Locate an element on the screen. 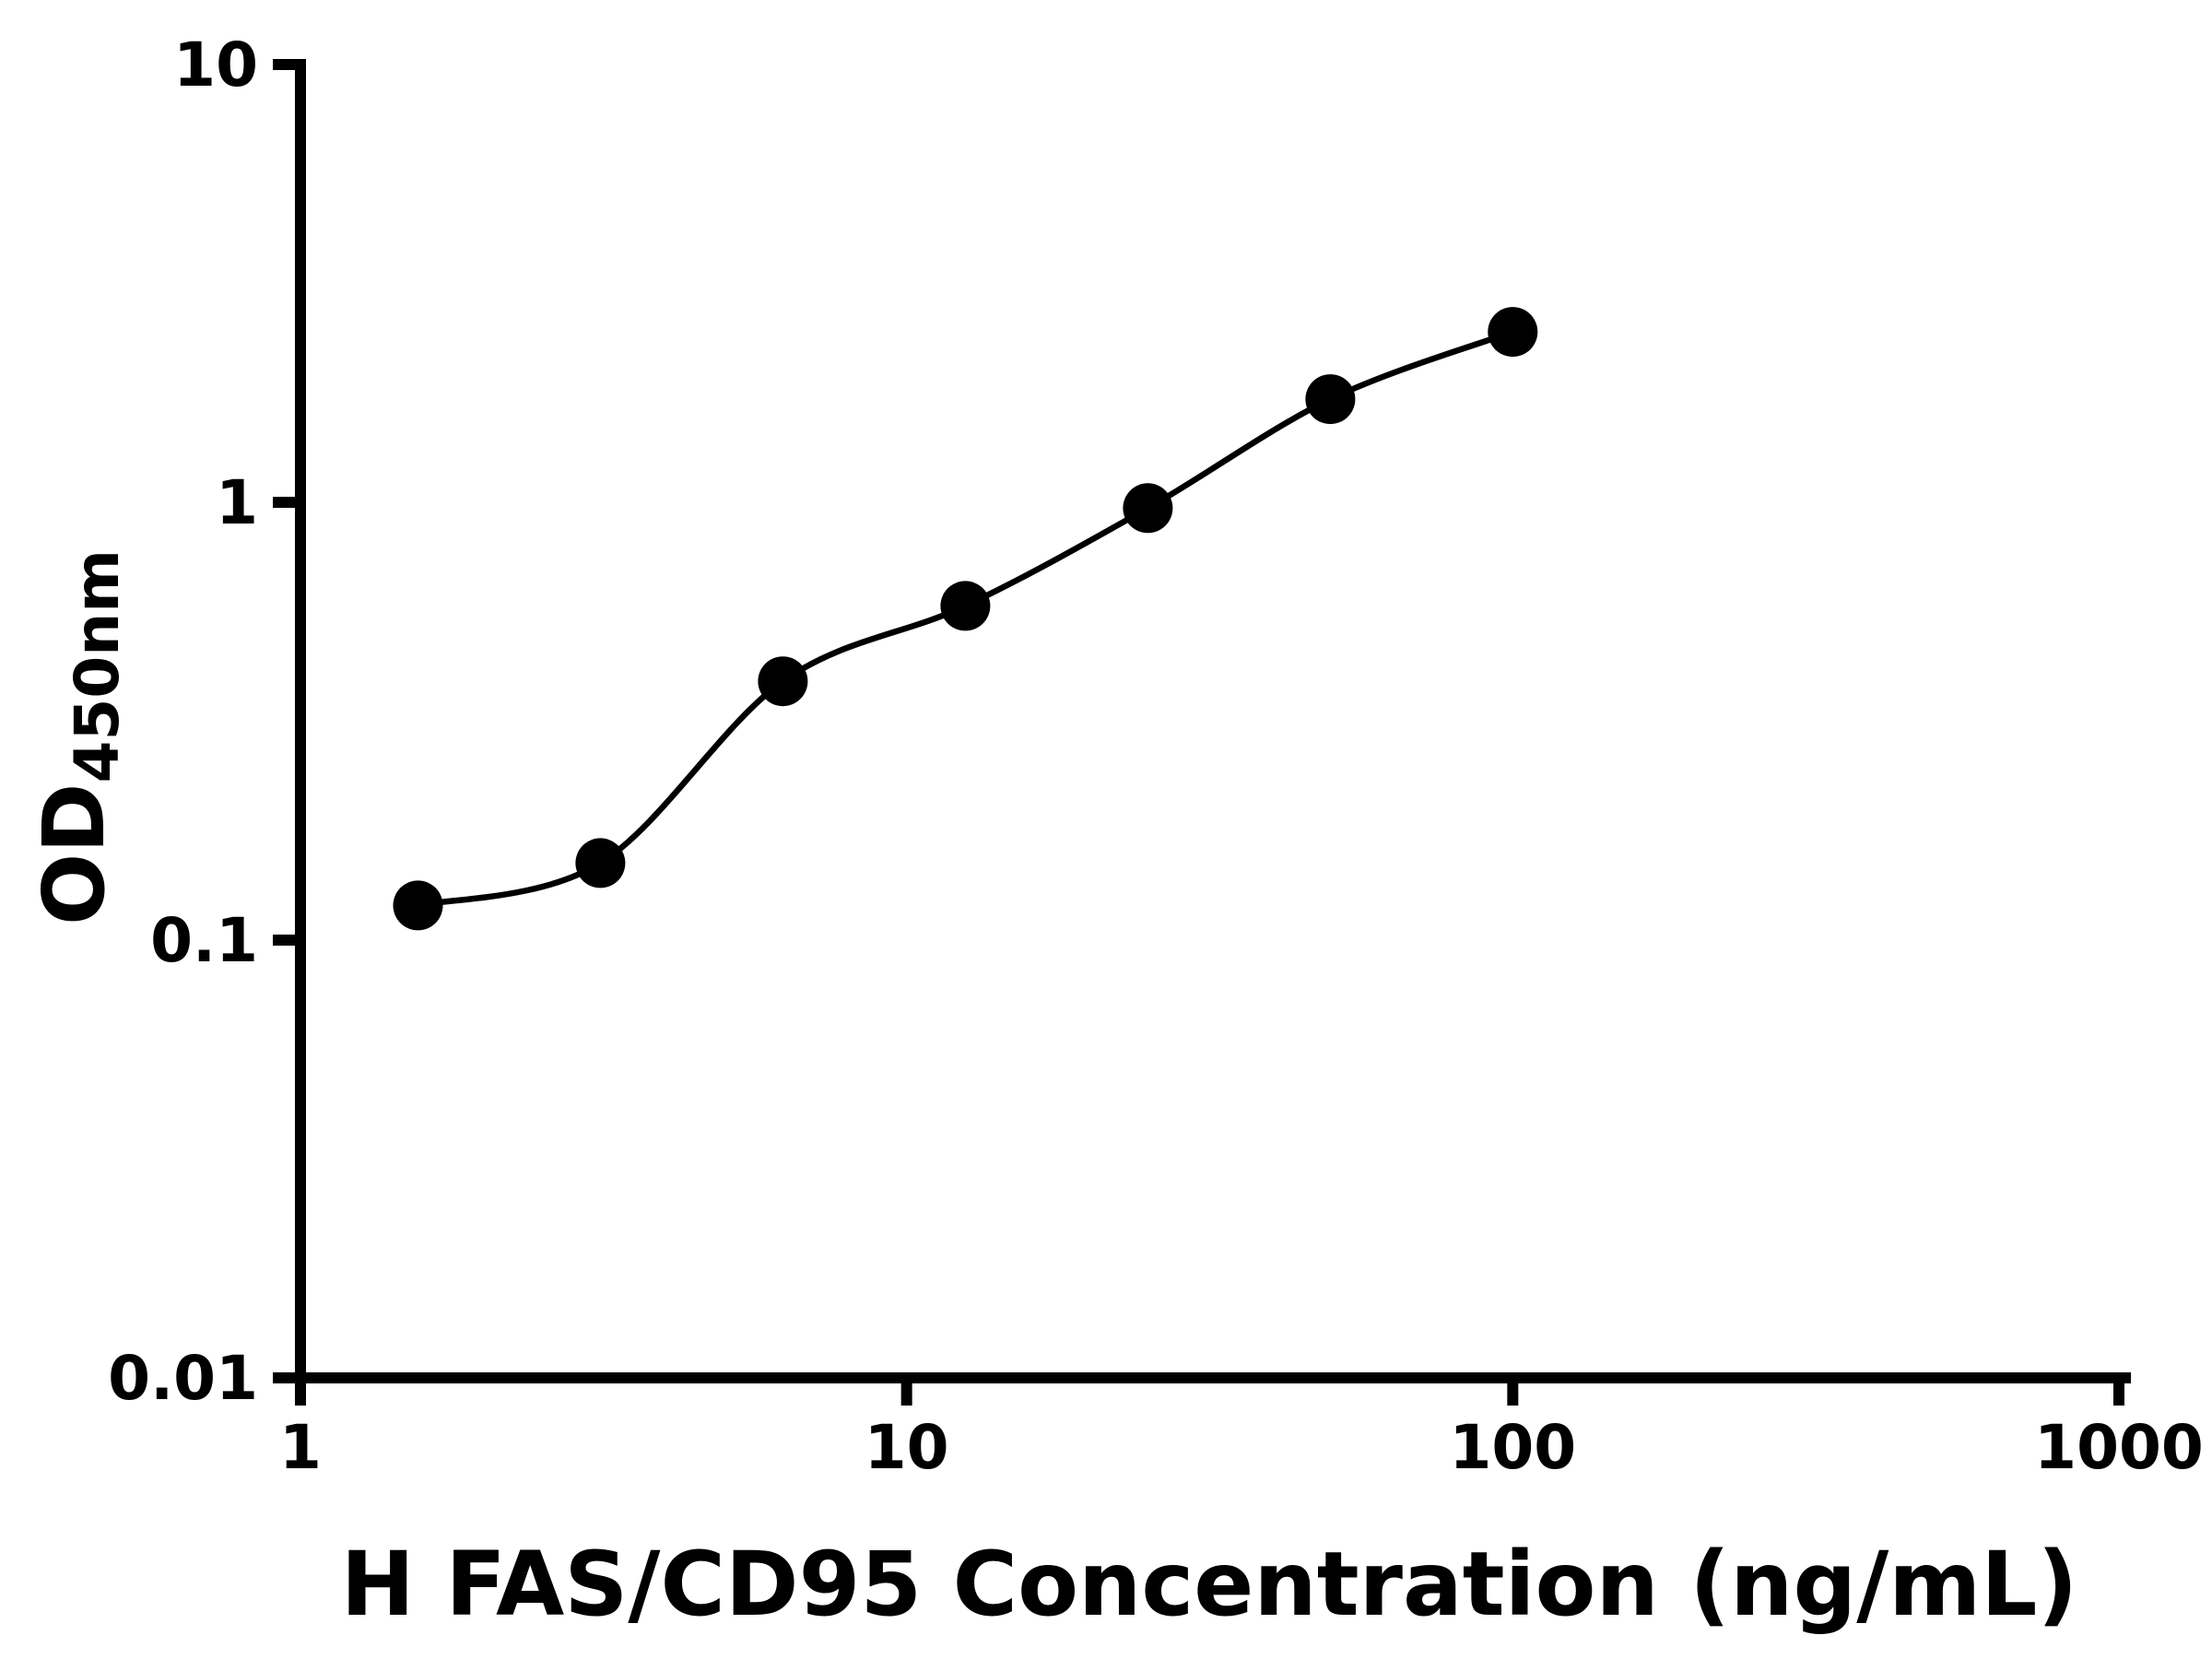 This screenshot has width=2212, height=1659. y-tick-label: 10 is located at coordinates (215, 64).